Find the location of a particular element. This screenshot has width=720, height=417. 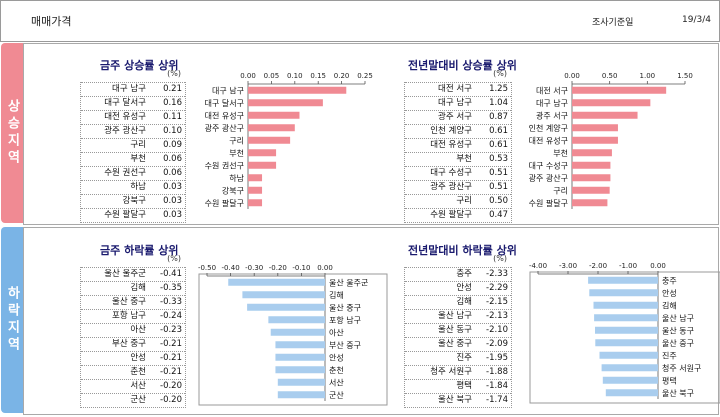

x-tick-label: 0.25 is located at coordinates (365, 76).